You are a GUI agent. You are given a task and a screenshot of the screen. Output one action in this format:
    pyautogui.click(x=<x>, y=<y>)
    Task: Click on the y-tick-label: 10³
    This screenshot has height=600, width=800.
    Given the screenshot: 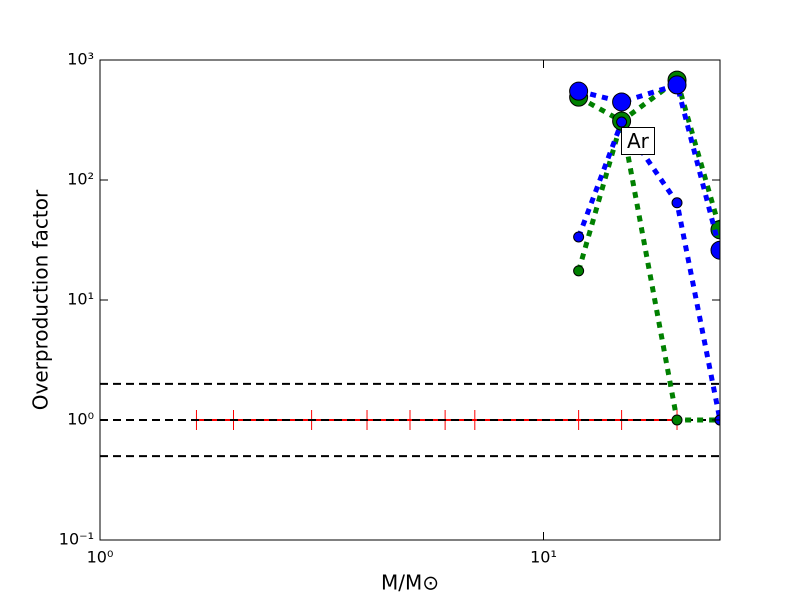 What is the action you would take?
    pyautogui.click(x=80, y=59)
    